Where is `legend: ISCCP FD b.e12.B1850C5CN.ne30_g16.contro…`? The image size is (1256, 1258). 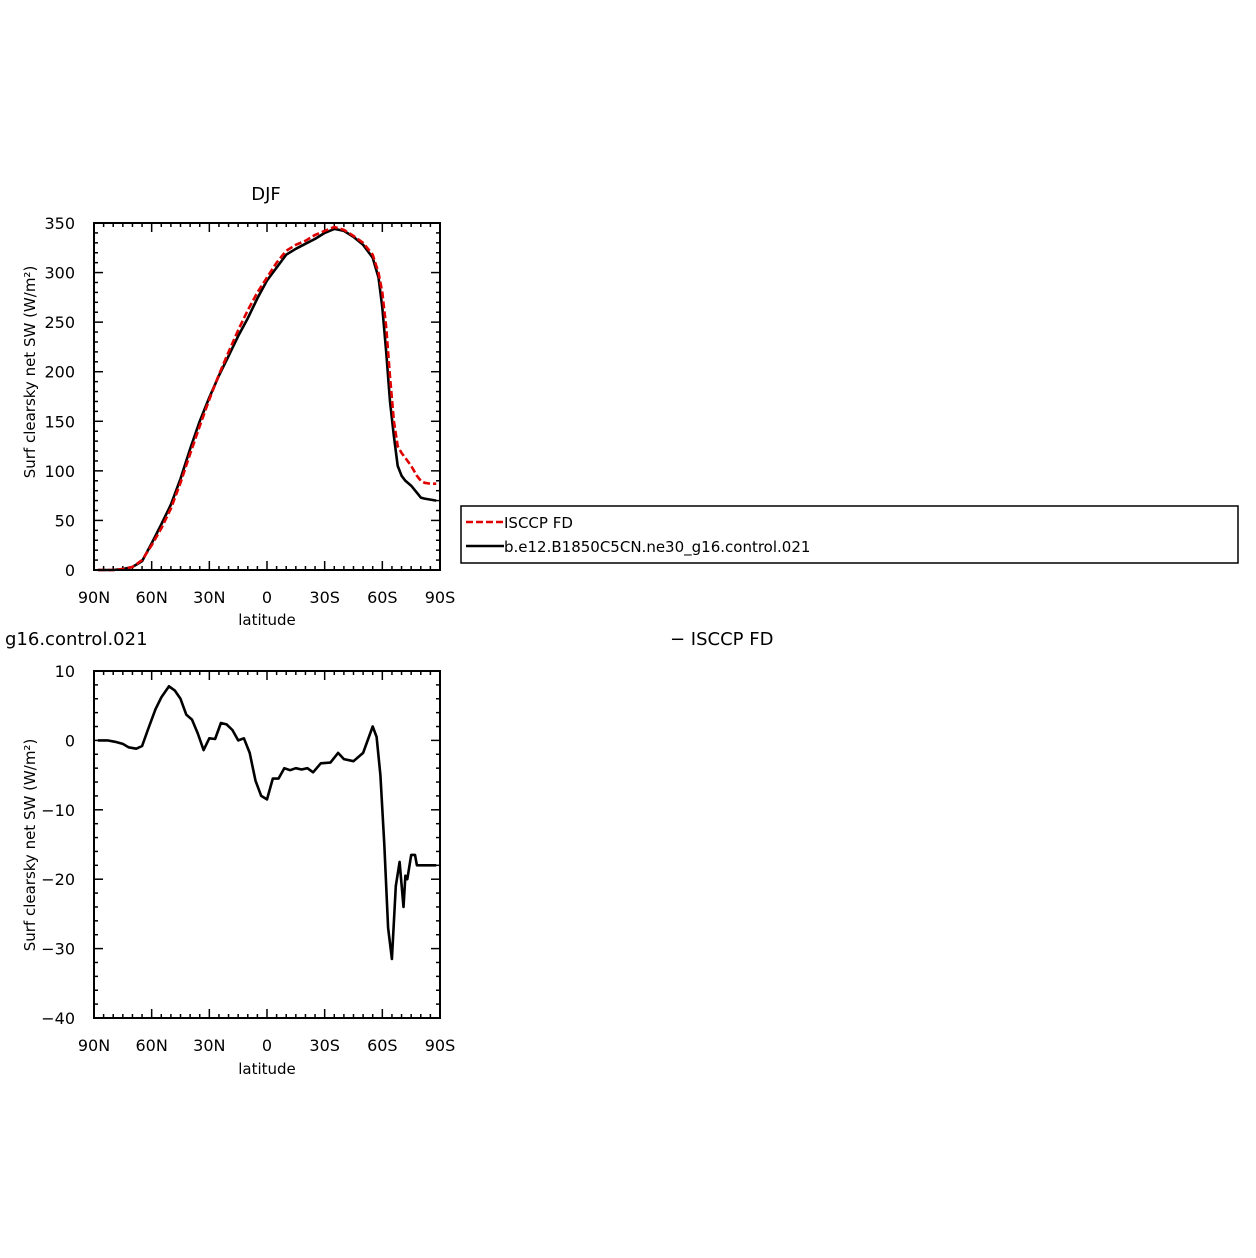 legend: ISCCP FD b.e12.B1850C5CN.ne30_g16.contro… is located at coordinates (849, 534).